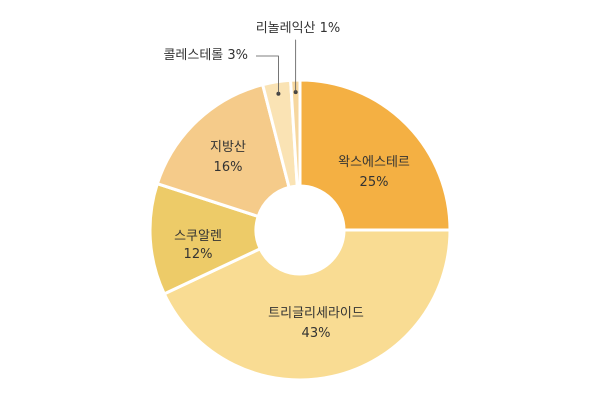 This screenshot has width=600, height=400. Describe the element at coordinates (295, 133) in the screenshot. I see `slice-linoleic-acid` at that location.